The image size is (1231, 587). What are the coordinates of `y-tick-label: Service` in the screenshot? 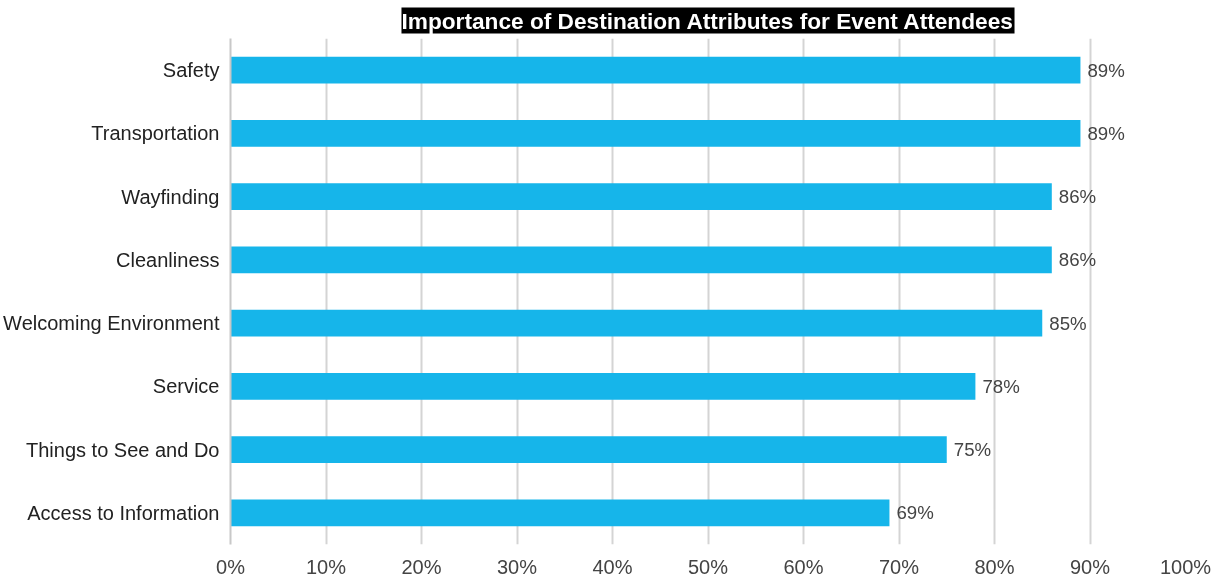 It's located at (186, 386).